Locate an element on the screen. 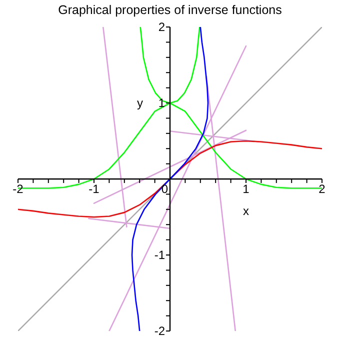 Image resolution: width=340 pixels, height=340 pixels. y-tick-label: 2 is located at coordinates (162, 27).